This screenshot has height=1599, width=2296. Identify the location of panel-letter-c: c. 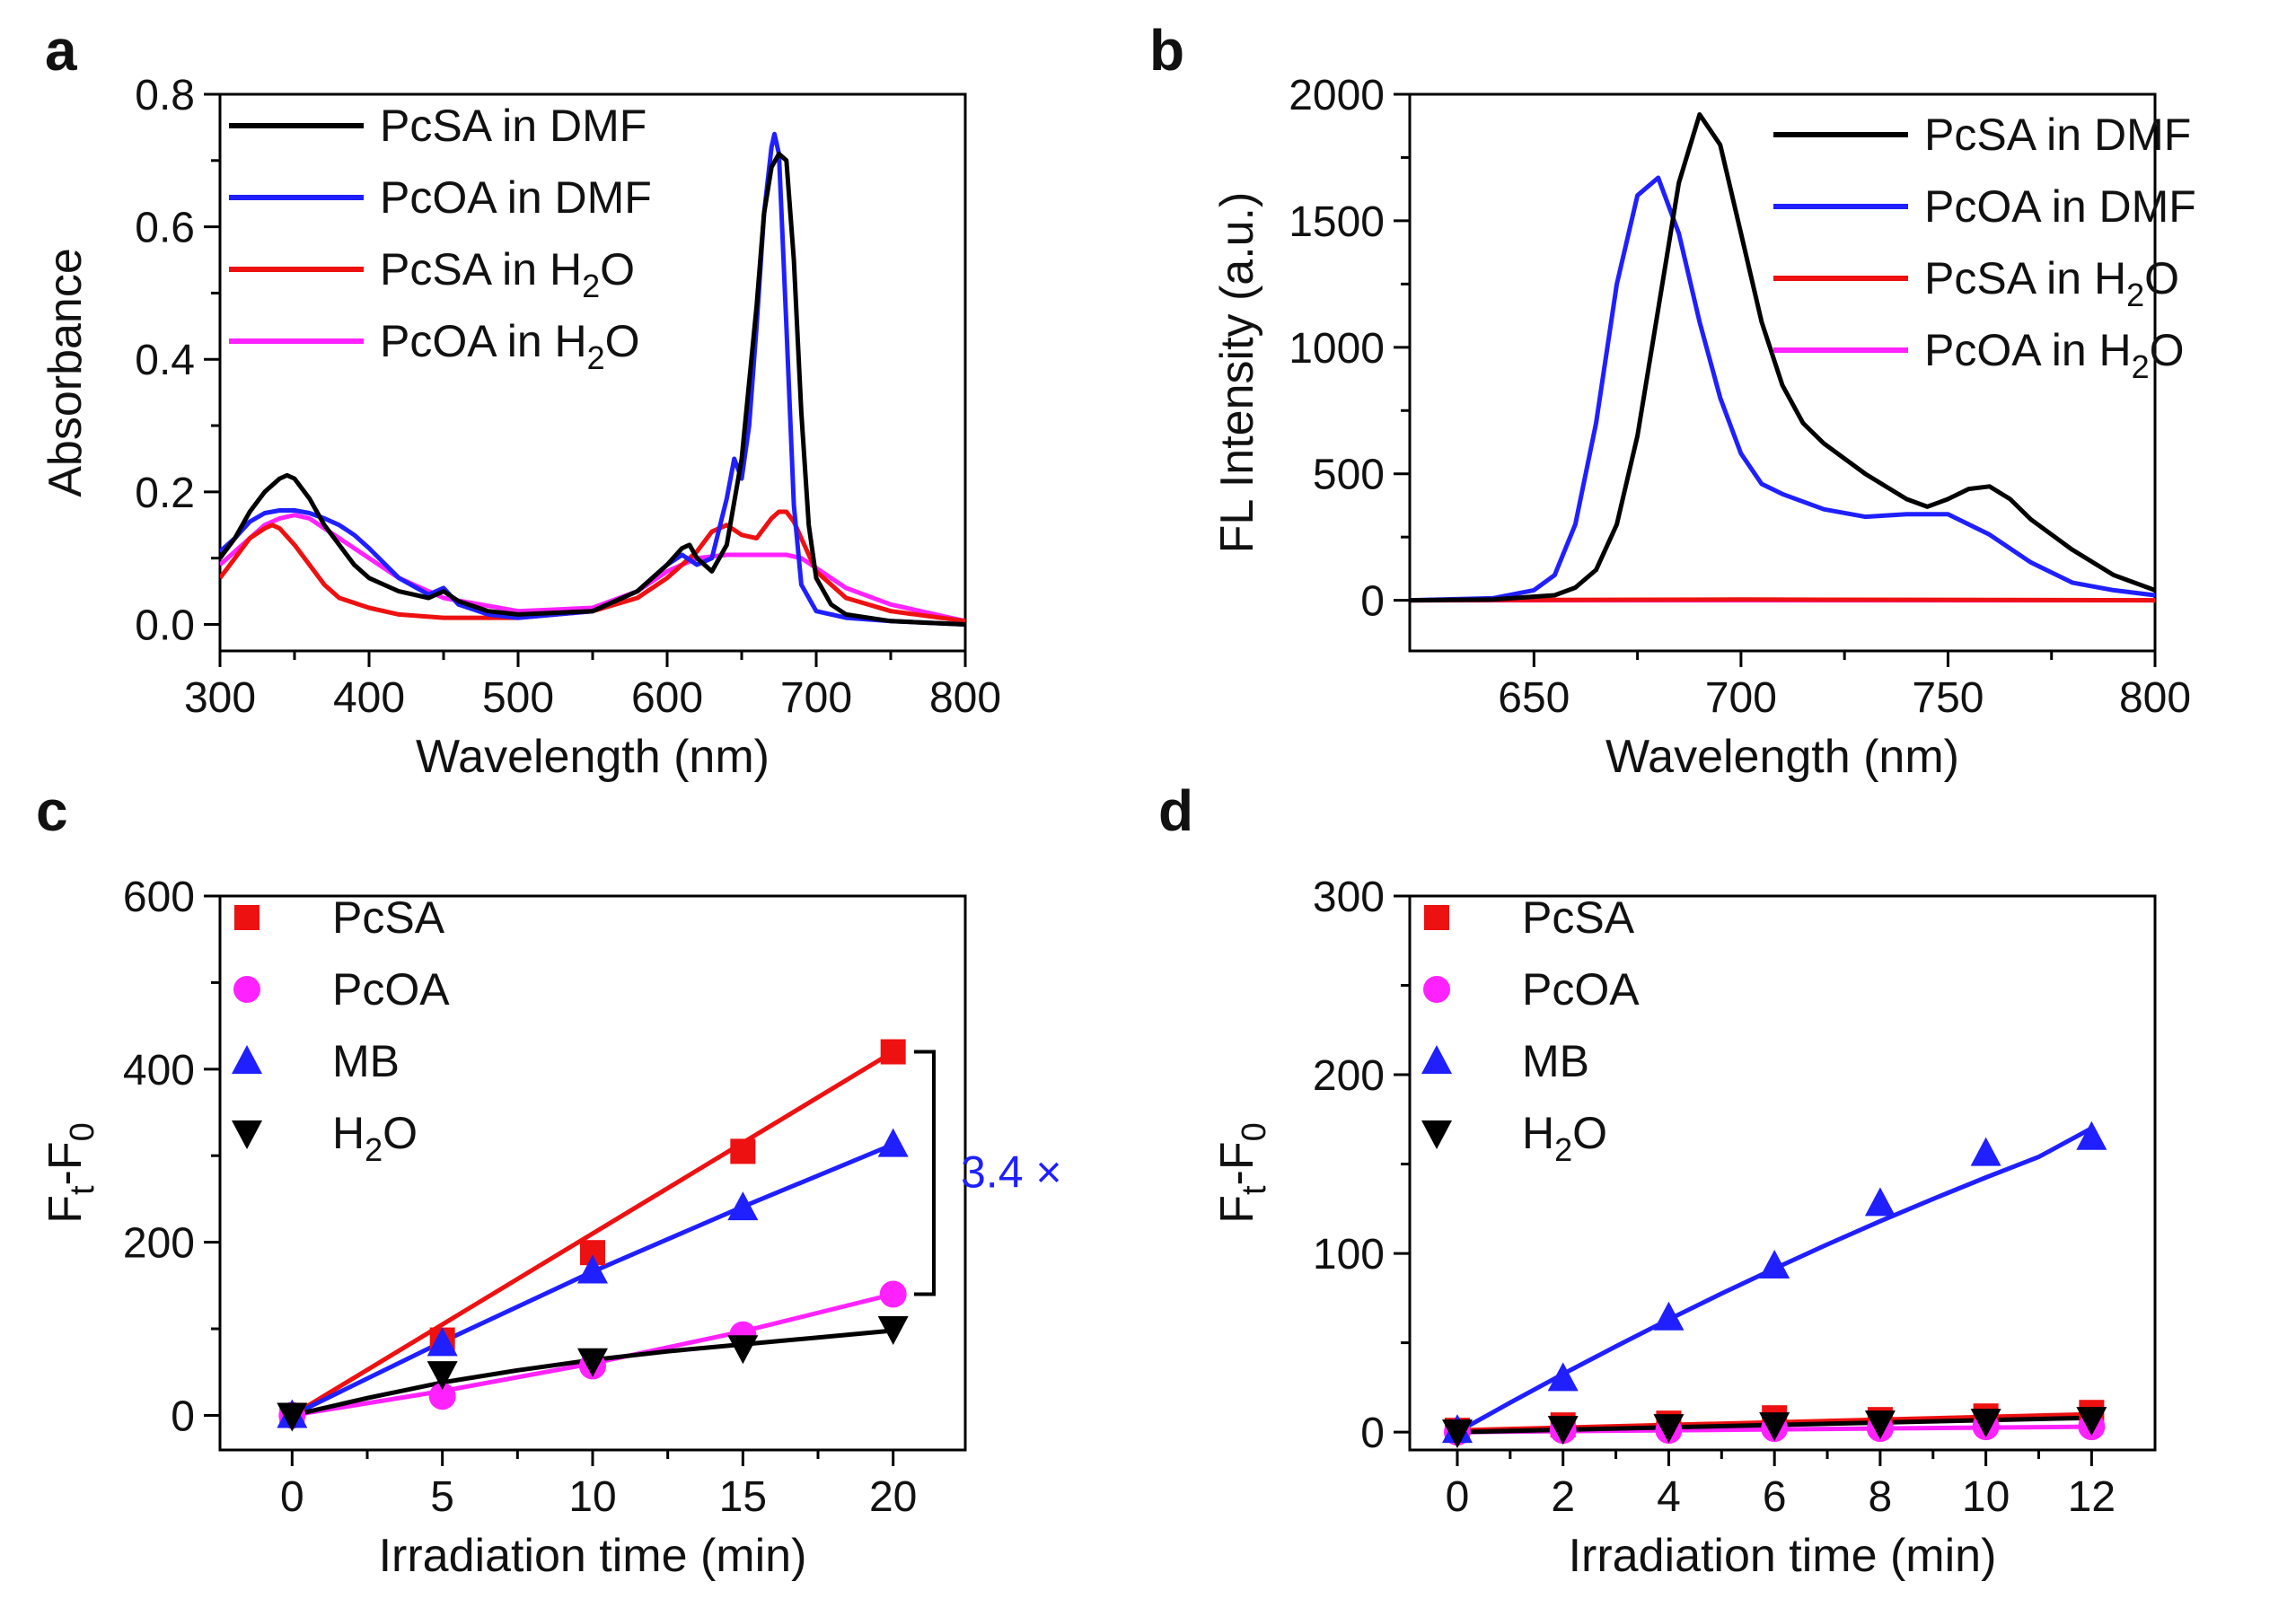
(52, 810).